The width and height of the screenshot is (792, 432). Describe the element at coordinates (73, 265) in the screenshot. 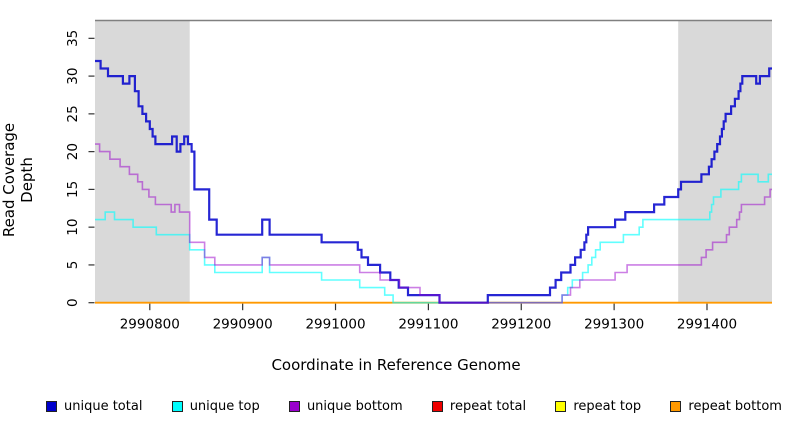

I see `y-tick-label: 5` at that location.